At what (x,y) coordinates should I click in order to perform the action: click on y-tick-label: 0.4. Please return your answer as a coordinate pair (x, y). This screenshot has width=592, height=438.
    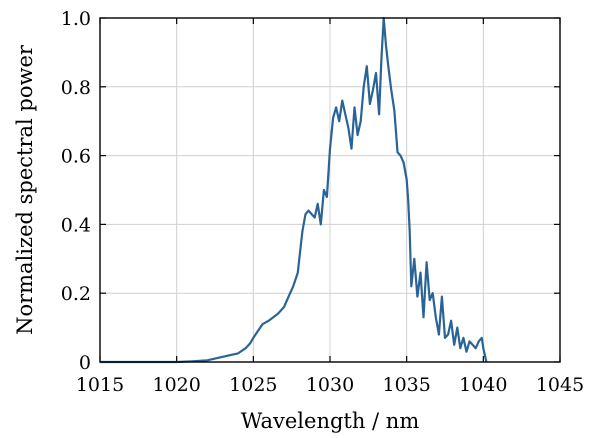
    Looking at the image, I should click on (76, 225).